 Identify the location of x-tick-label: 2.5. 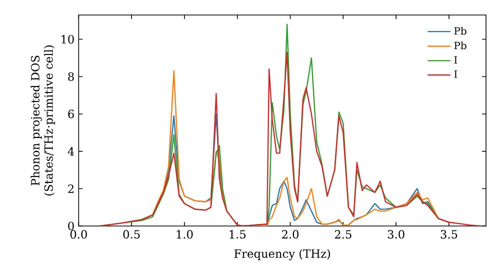
(343, 234).